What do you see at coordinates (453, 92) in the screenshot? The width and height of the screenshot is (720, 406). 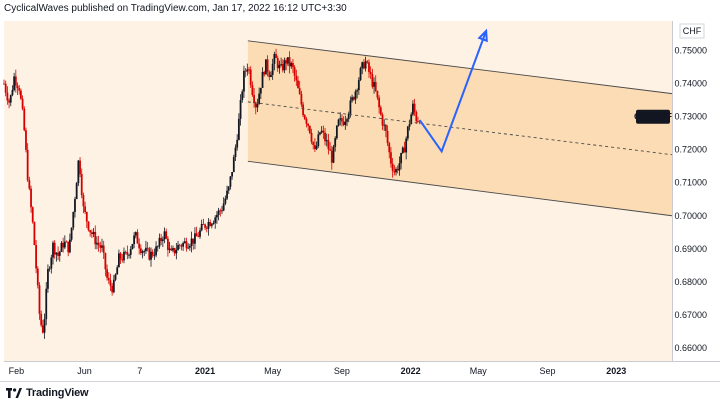 I see `projection-path` at bounding box center [453, 92].